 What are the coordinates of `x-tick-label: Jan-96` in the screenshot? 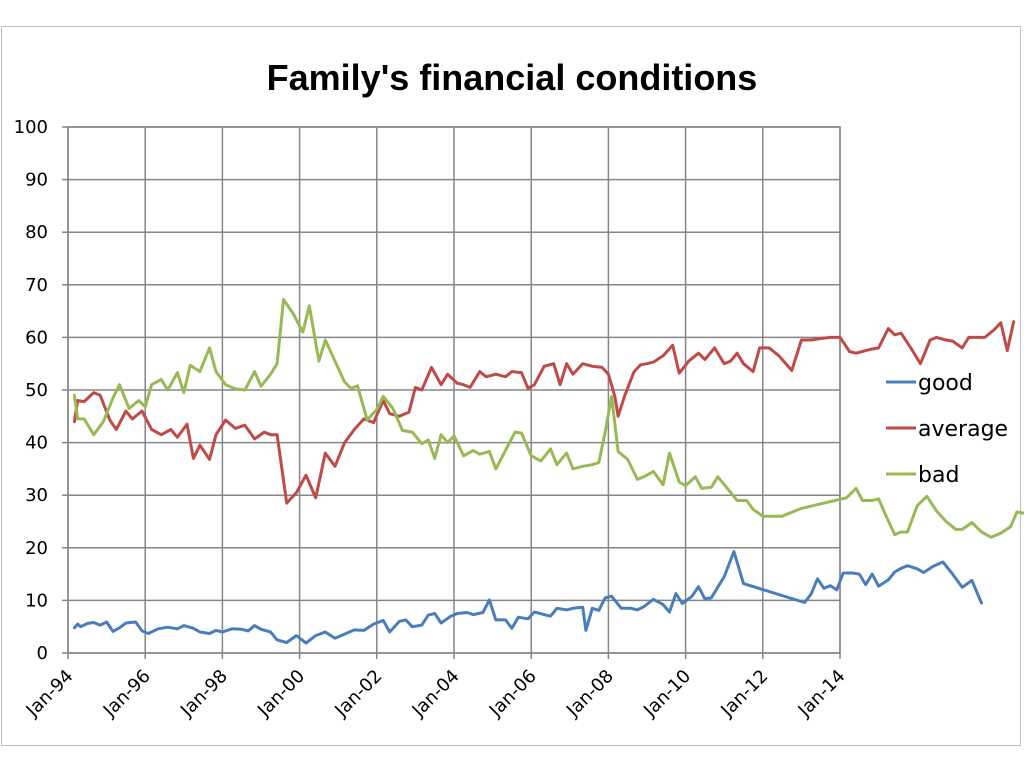 It's located at (127, 694).